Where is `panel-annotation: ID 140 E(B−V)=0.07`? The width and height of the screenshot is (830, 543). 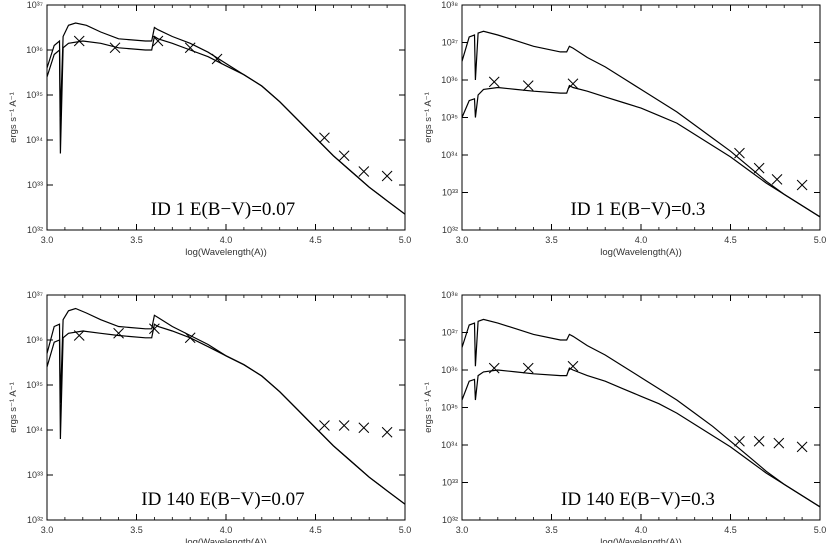
panel-annotation: ID 140 E(B−V)=0.07 is located at coordinates (222, 499).